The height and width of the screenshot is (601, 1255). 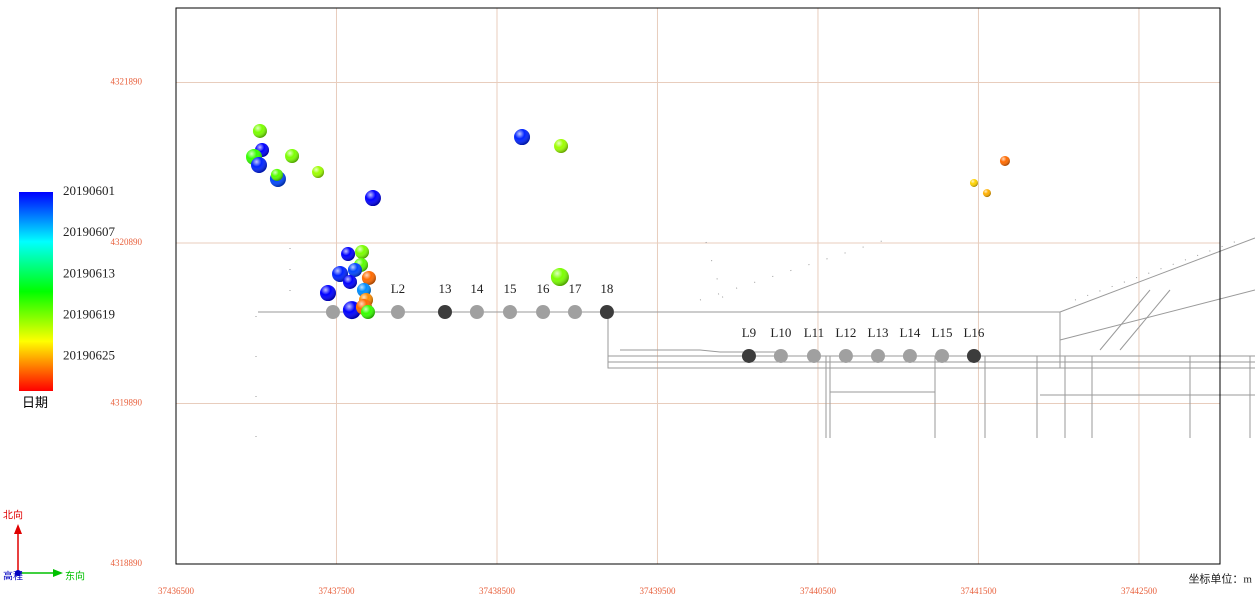 I want to click on up-marker, so click(x=18, y=573).